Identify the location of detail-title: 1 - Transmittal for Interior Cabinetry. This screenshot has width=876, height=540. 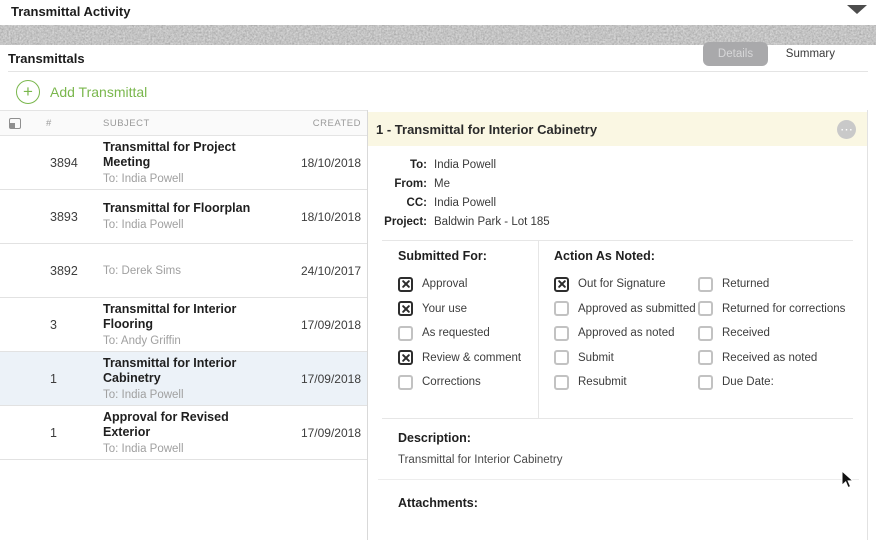
(487, 129).